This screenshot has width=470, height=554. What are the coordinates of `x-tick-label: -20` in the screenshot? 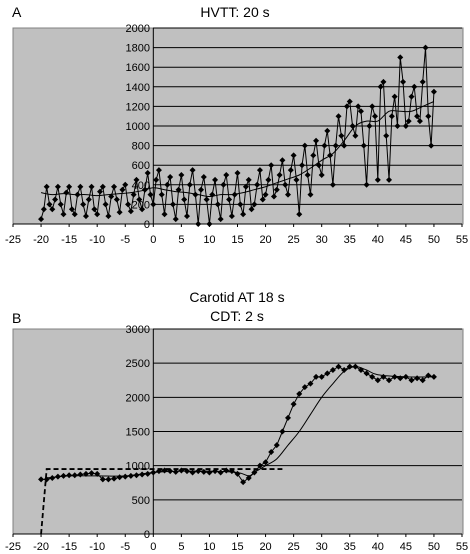 It's located at (41, 547).